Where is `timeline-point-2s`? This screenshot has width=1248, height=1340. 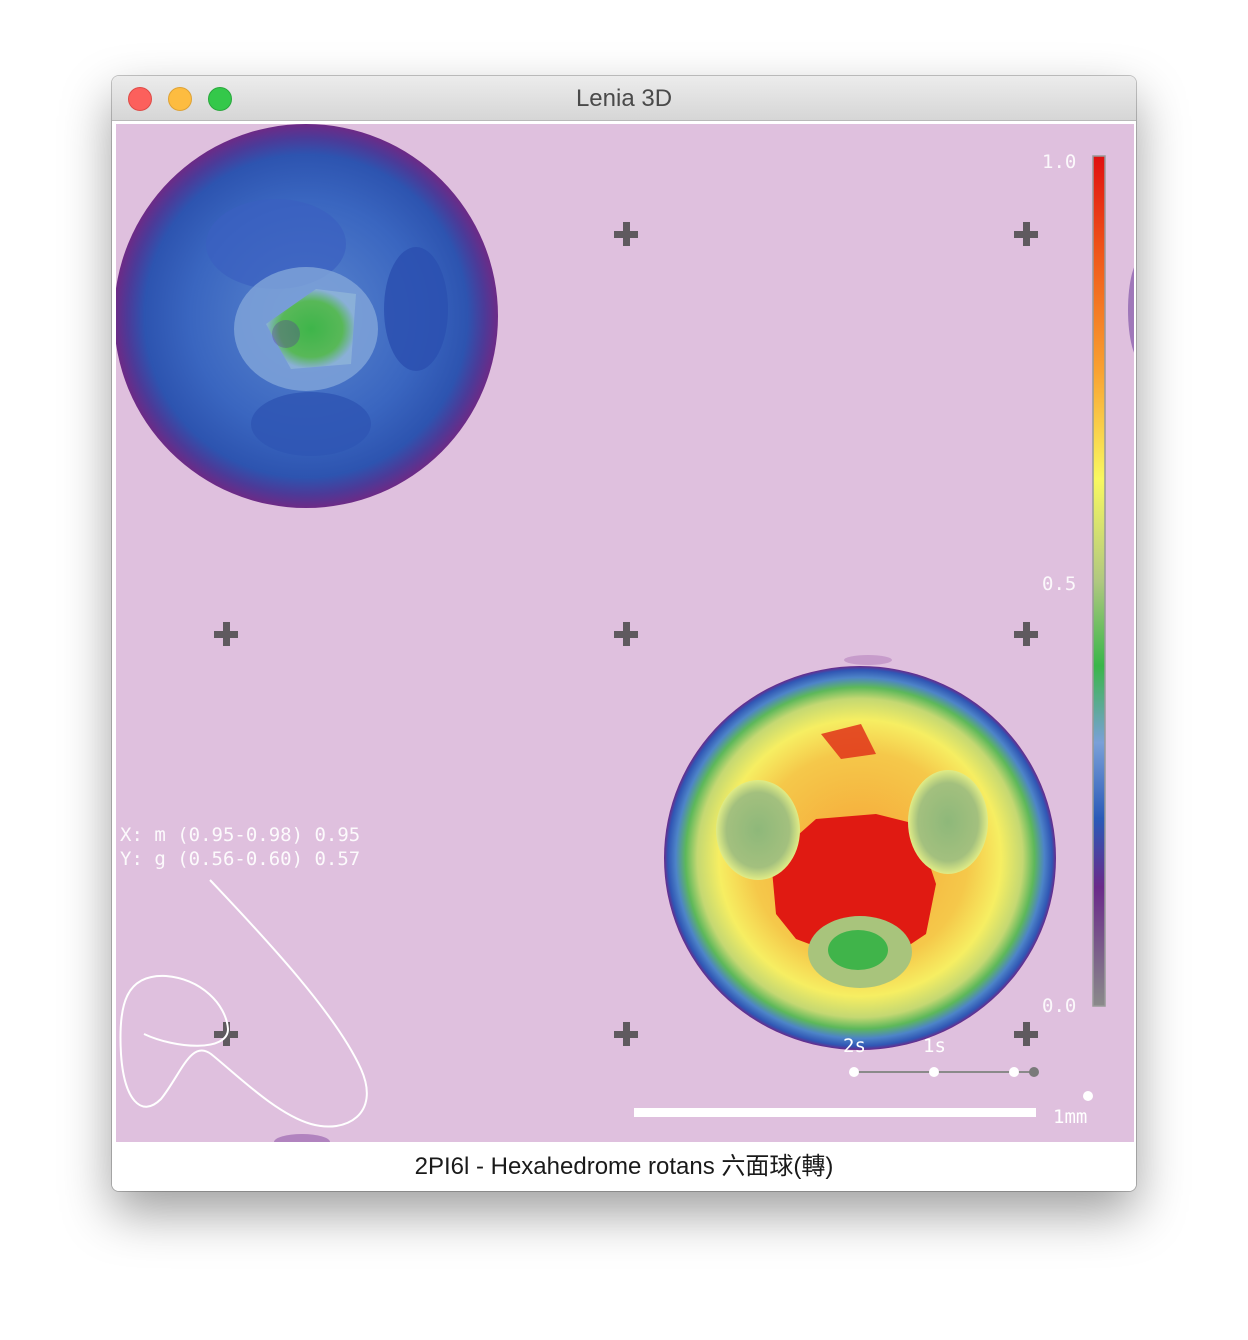
timeline-point-2s is located at coordinates (854, 1072).